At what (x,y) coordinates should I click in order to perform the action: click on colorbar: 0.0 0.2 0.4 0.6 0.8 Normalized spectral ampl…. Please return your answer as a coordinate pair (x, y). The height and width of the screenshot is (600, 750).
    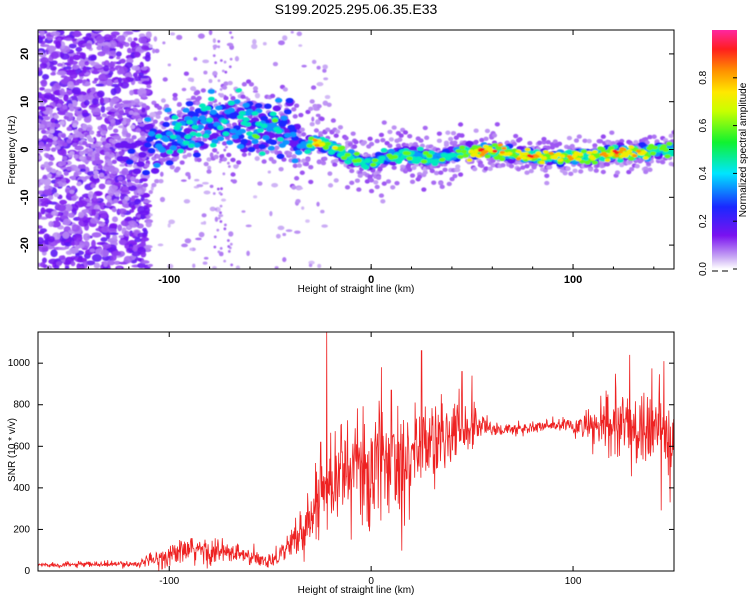
    Looking at the image, I should click on (723, 153).